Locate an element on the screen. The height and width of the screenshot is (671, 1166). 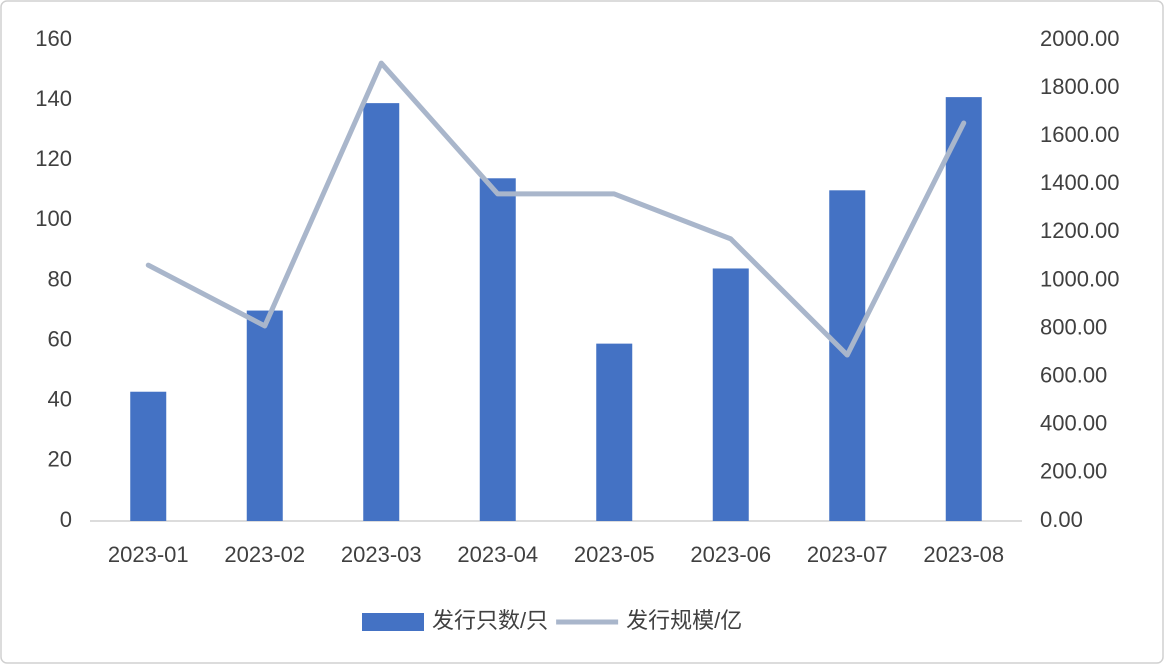
y2-tick-label: 1800.00 is located at coordinates (1080, 86).